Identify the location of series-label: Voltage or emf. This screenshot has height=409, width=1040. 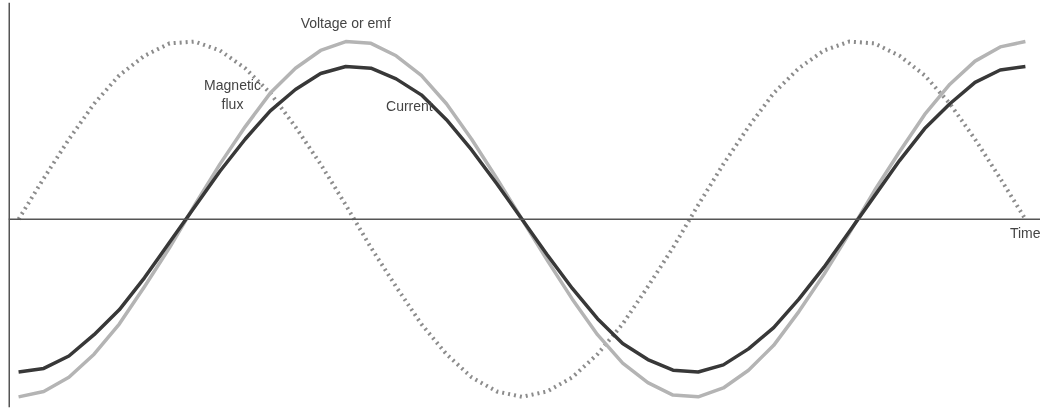
(346, 22).